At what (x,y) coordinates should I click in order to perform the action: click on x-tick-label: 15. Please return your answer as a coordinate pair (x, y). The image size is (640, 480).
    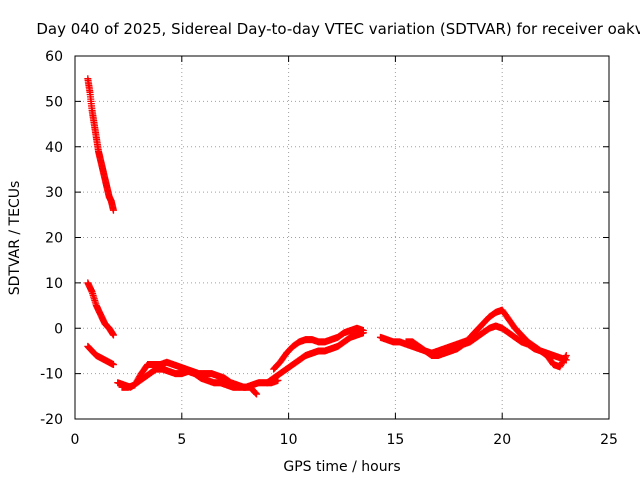
    Looking at the image, I should click on (395, 440).